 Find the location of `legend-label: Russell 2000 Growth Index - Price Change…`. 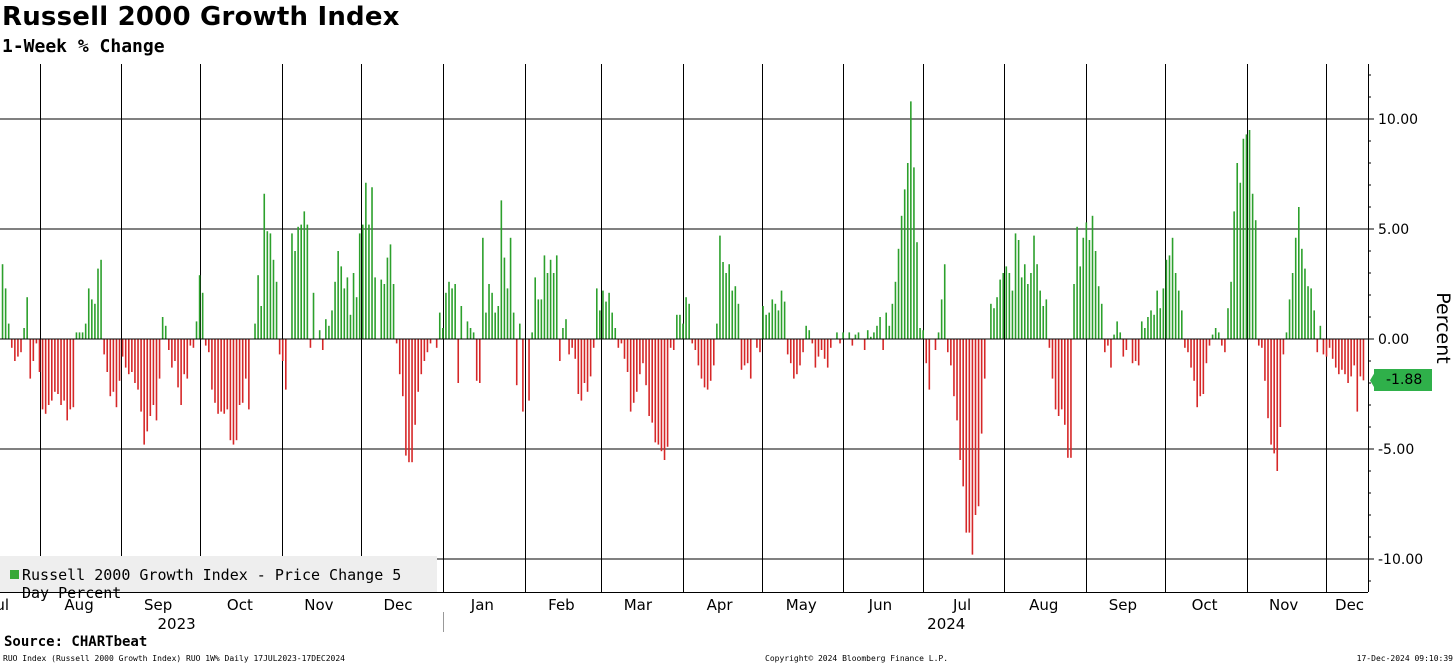

legend-label: Russell 2000 Growth Index - Price Change… is located at coordinates (212, 584).